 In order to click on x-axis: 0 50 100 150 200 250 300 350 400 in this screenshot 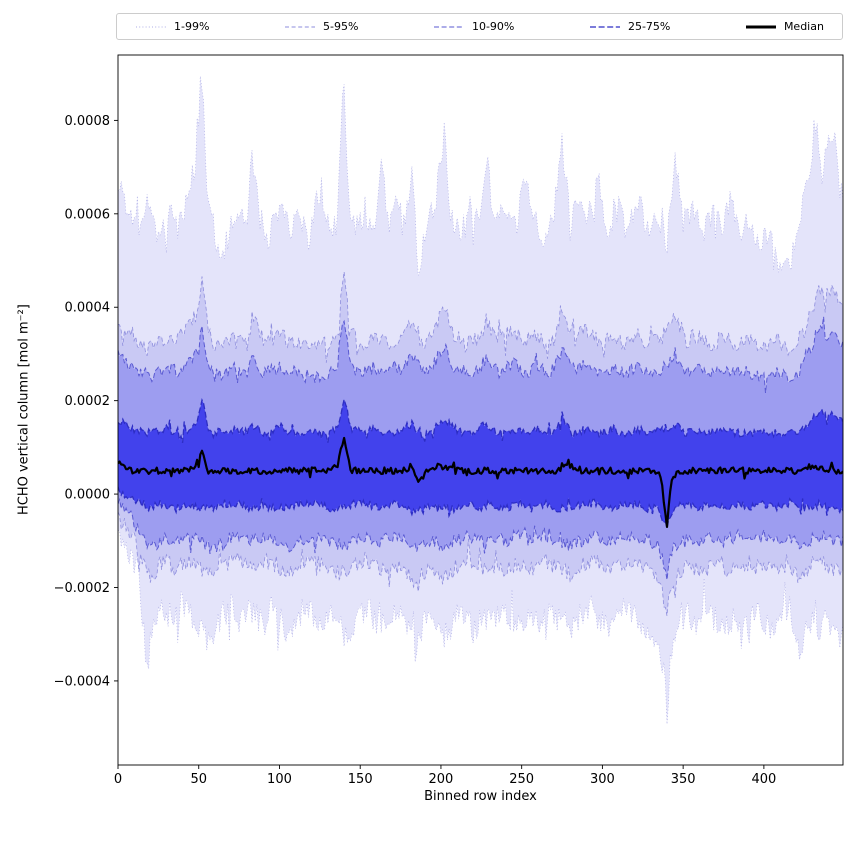, I will do `click(445, 776)`.